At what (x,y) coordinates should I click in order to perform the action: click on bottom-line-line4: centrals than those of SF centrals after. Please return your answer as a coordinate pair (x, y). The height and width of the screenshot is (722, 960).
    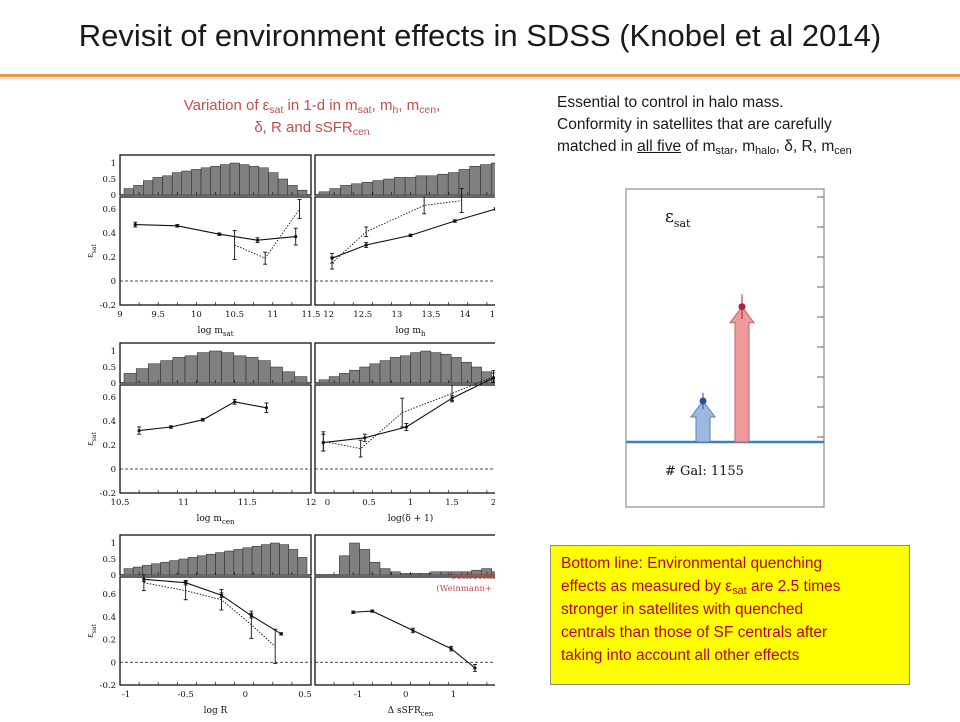
    Looking at the image, I should click on (694, 632).